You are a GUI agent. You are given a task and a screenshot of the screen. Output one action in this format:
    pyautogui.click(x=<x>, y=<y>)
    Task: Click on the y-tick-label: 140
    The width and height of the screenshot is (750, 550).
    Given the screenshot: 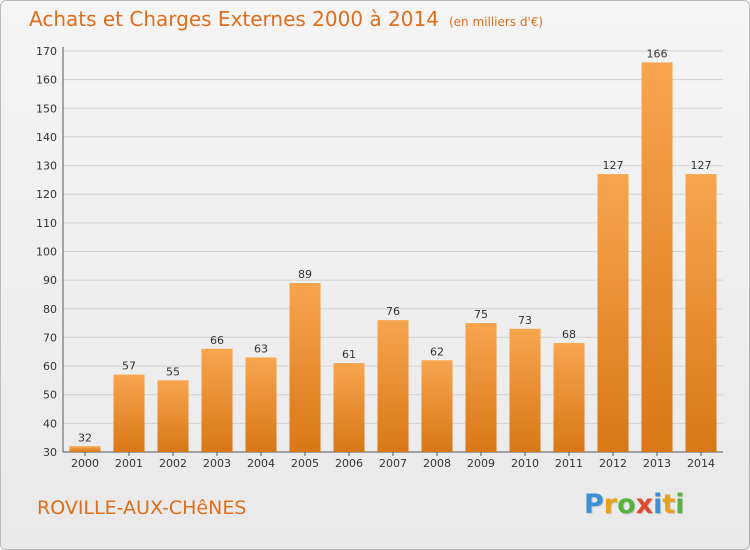 What is the action you would take?
    pyautogui.click(x=46, y=137)
    